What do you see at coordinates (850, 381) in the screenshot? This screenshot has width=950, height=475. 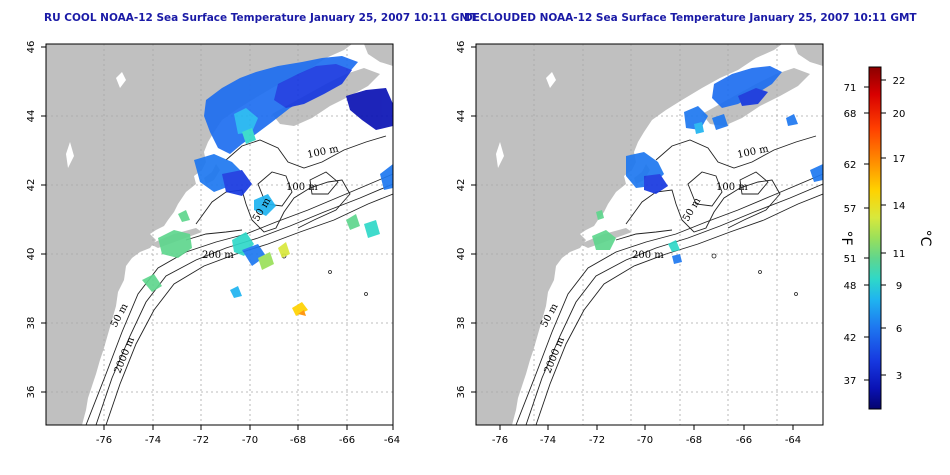 I see `fahrenheit-tick-label: 37` at bounding box center [850, 381].